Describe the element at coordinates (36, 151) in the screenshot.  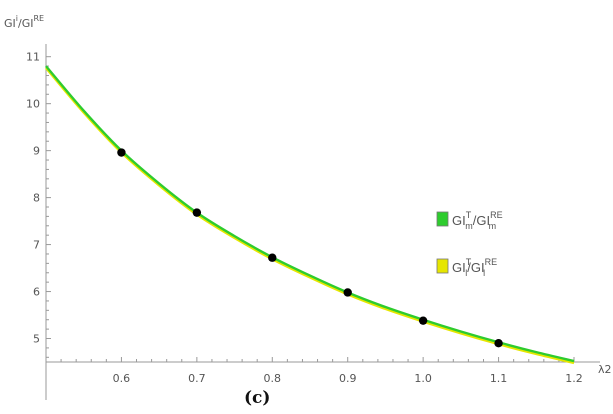
I see `y-tick-label: 9` at that location.